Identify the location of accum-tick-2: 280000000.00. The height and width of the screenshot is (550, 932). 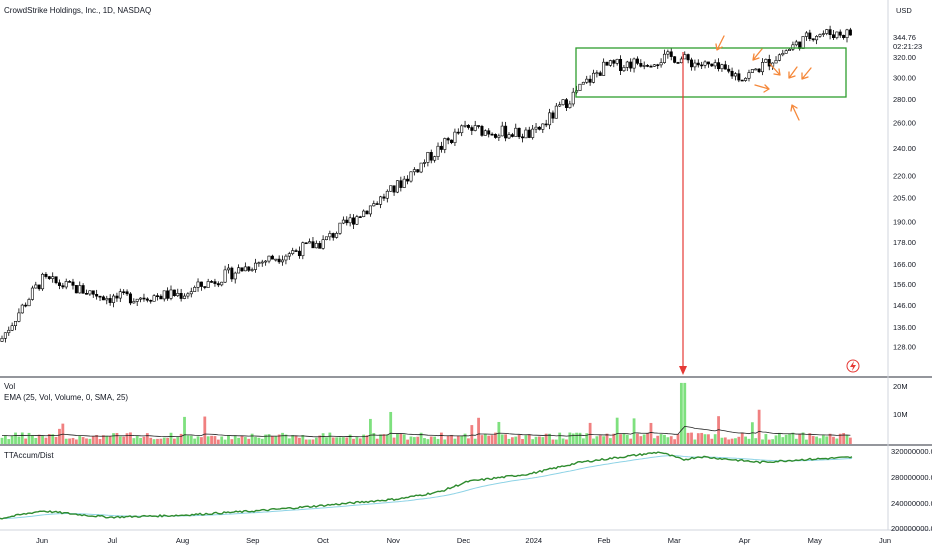
(911, 477).